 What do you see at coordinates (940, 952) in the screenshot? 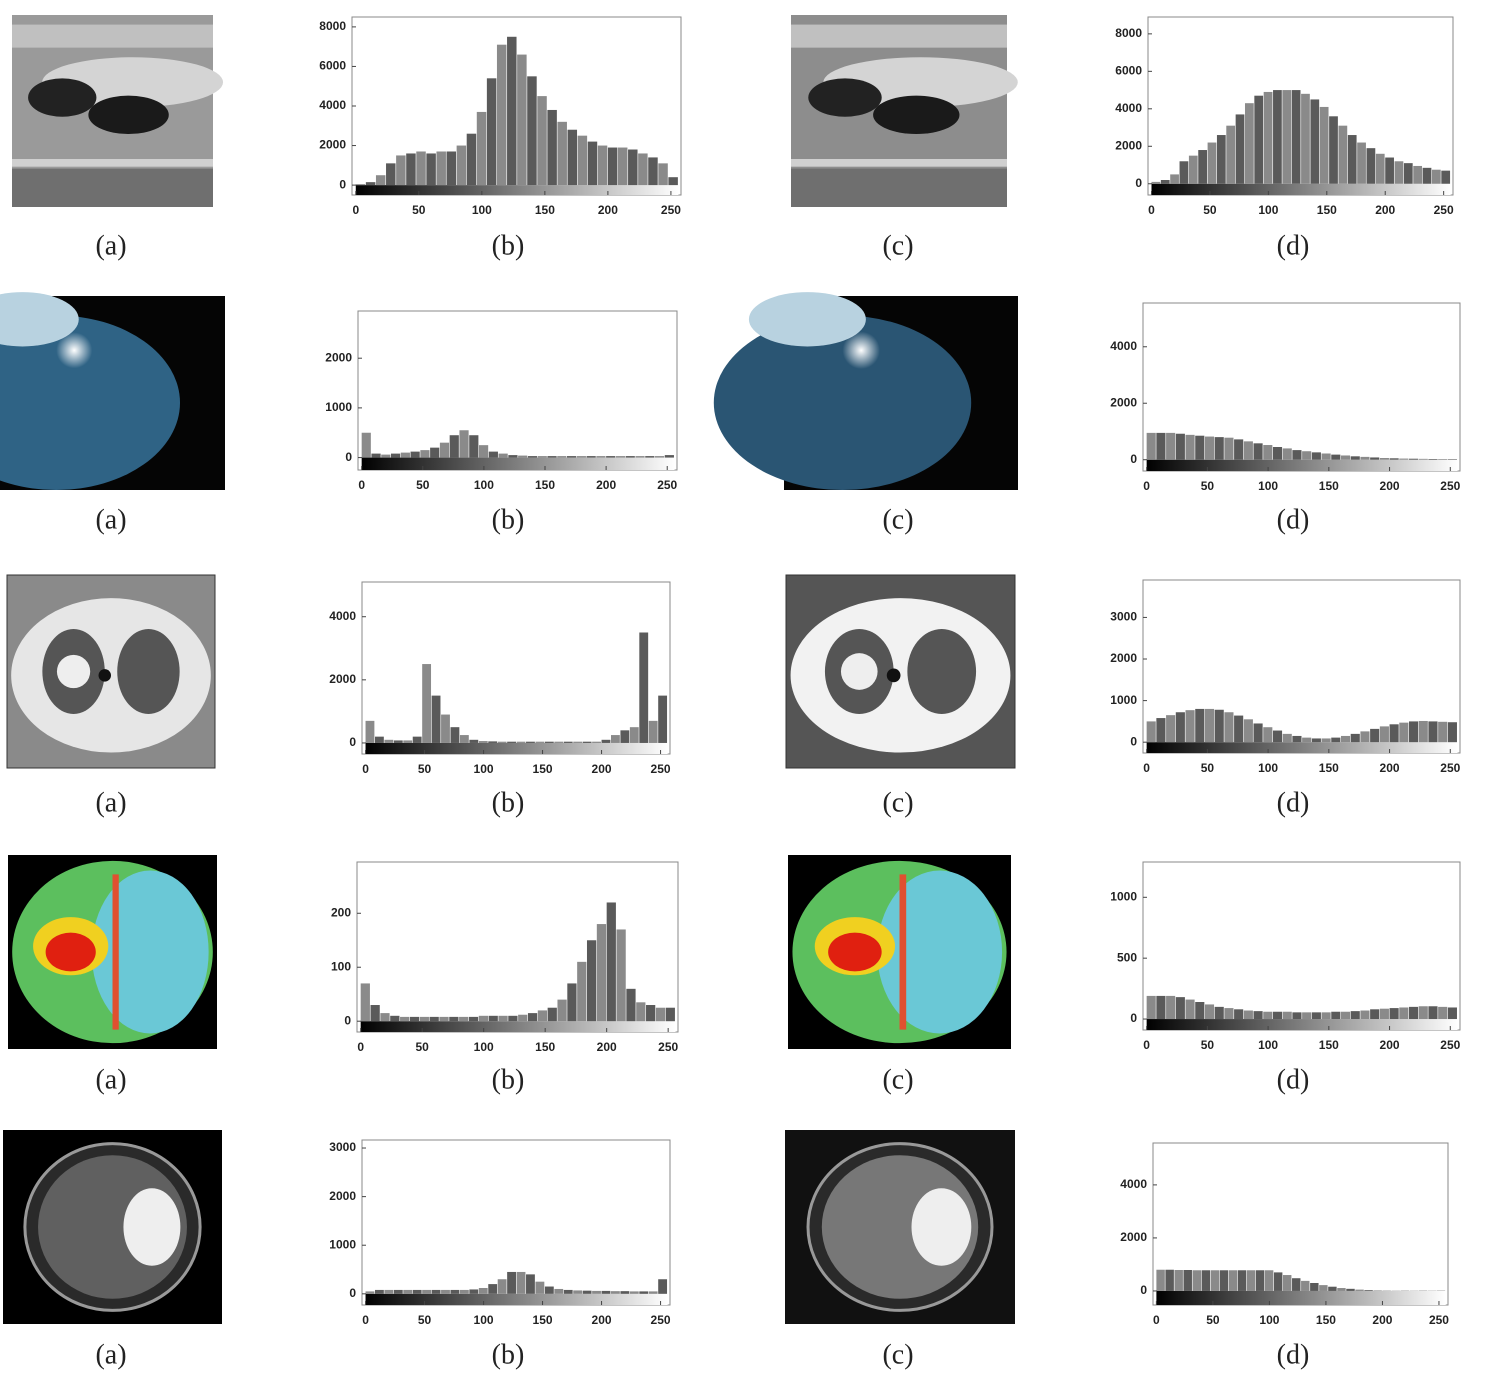
I see `image-brain` at bounding box center [940, 952].